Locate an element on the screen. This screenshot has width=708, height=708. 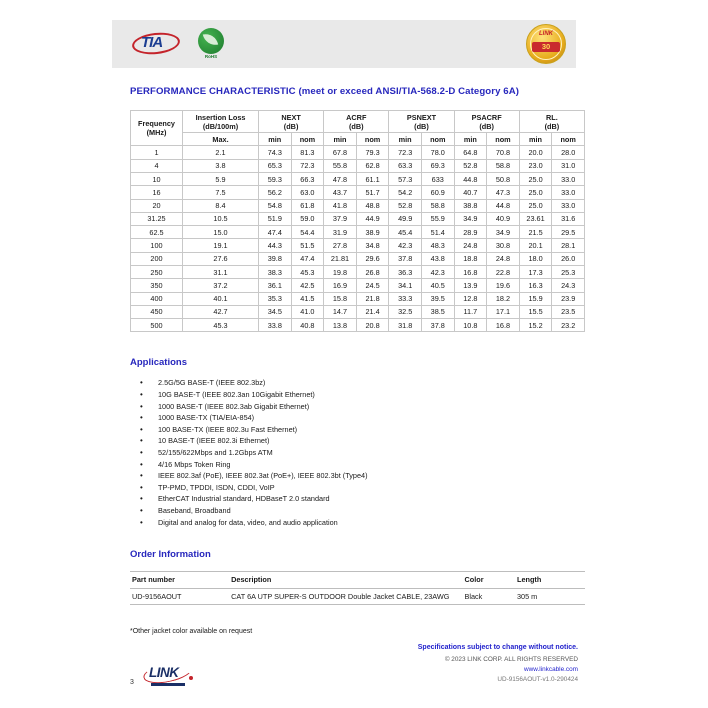
table-cell: 69.3 is located at coordinates (437, 165).